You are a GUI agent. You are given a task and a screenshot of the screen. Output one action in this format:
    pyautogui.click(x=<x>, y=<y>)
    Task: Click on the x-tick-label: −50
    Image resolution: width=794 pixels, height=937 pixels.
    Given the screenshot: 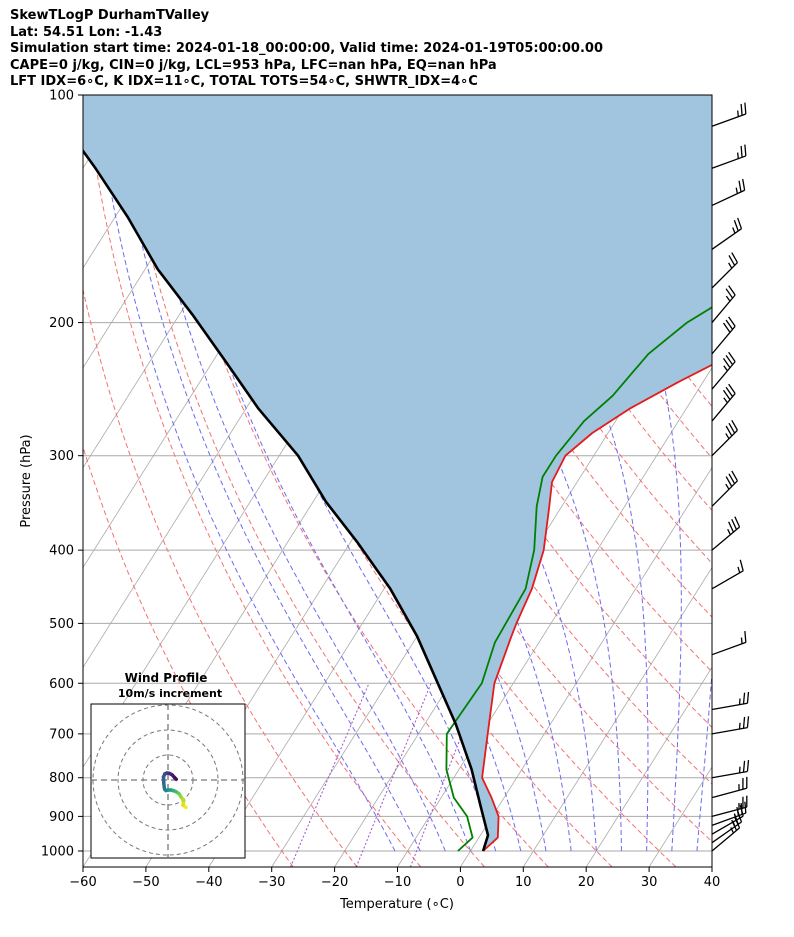 What is the action you would take?
    pyautogui.click(x=145, y=882)
    